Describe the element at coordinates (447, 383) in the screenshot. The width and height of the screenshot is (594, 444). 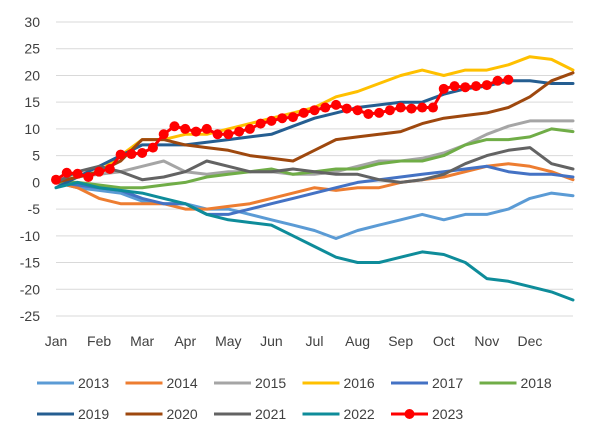
I see `legend-label: 2017` at that location.